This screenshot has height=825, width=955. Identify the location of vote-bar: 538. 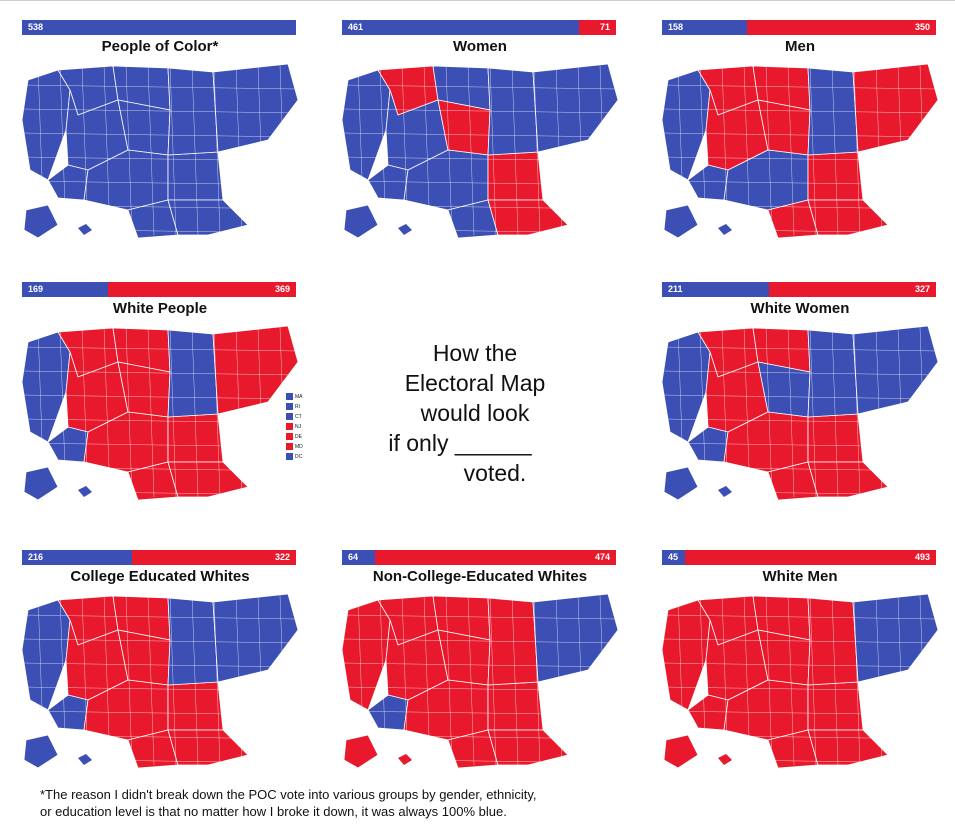
(159, 27).